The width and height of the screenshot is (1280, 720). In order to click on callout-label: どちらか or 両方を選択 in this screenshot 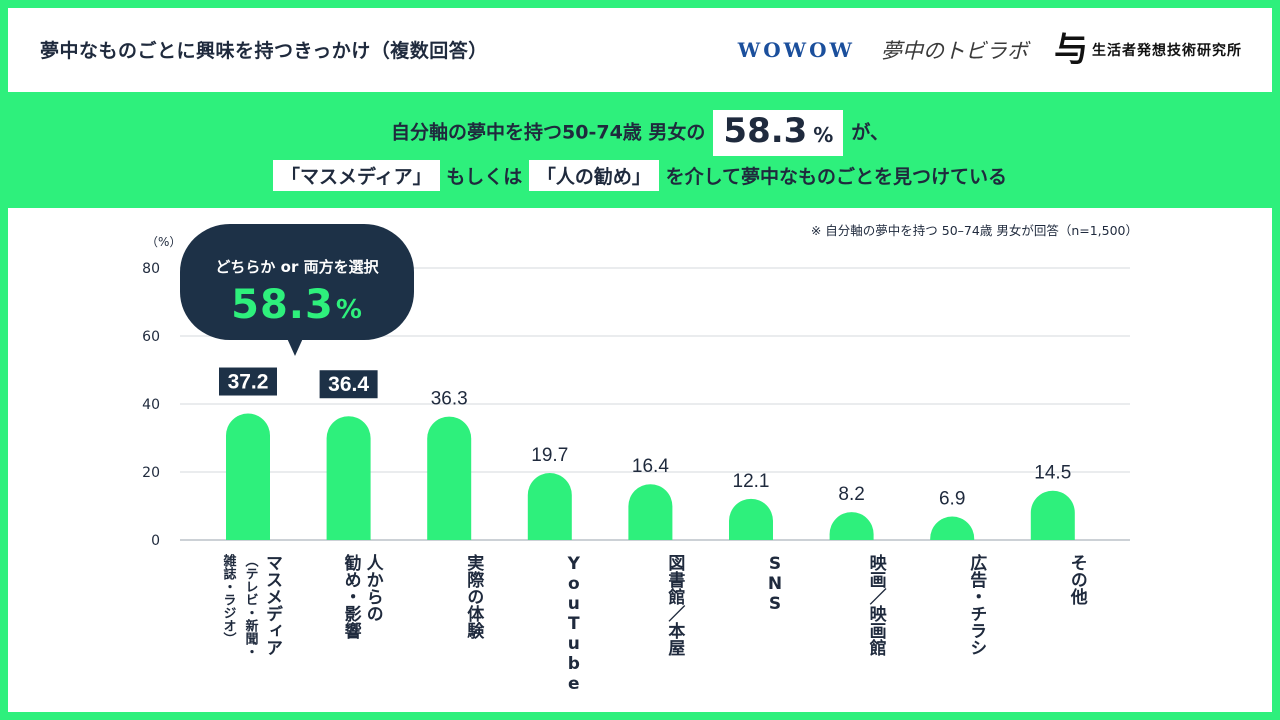, I will do `click(297, 267)`.